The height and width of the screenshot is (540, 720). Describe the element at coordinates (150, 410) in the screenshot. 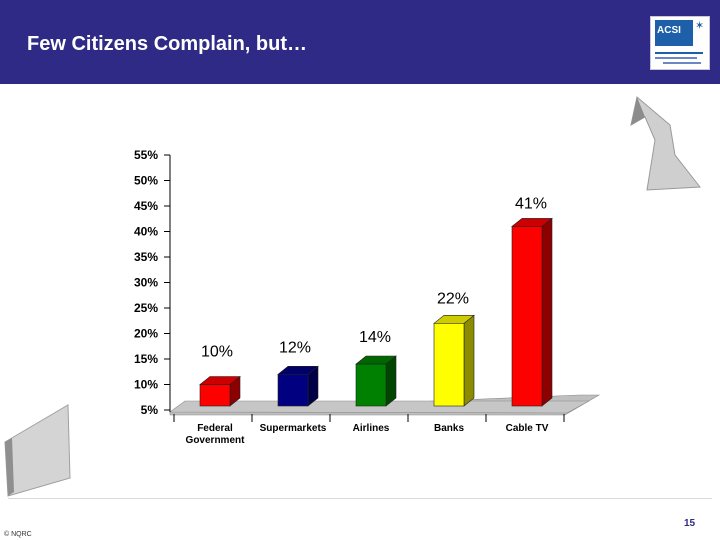

I see `y-tick-label: 5%` at that location.